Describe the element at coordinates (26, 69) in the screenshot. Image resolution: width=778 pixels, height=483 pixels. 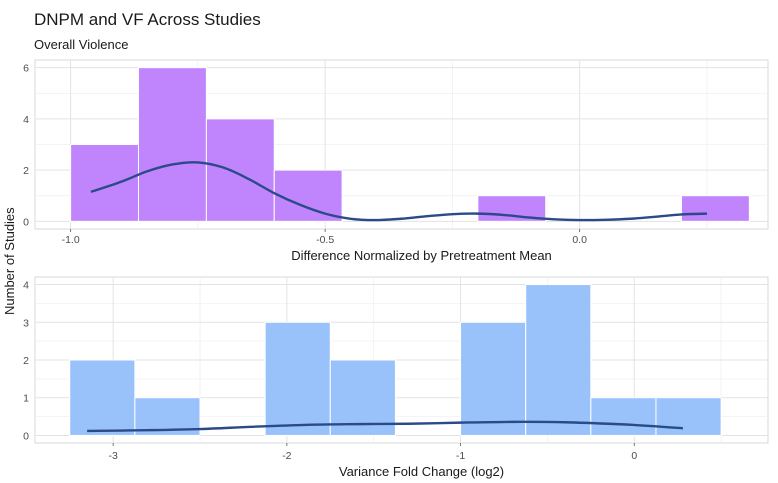
I see `dnpm-y-tick-label: 6` at that location.